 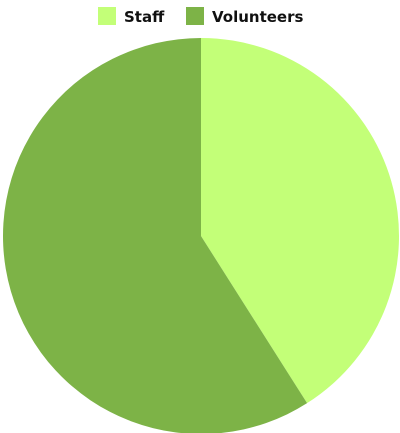 I want to click on legend-swatch-staff, so click(x=107, y=16).